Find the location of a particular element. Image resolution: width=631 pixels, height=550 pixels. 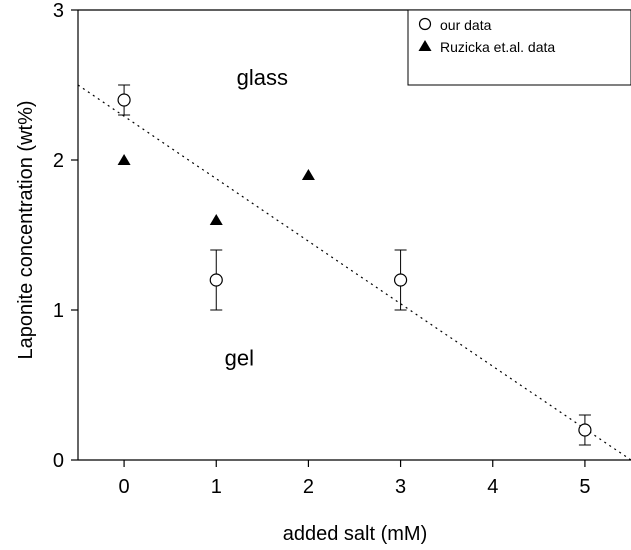

y-axis-title: Laponite concentration (wt%) is located at coordinates (26, 229).